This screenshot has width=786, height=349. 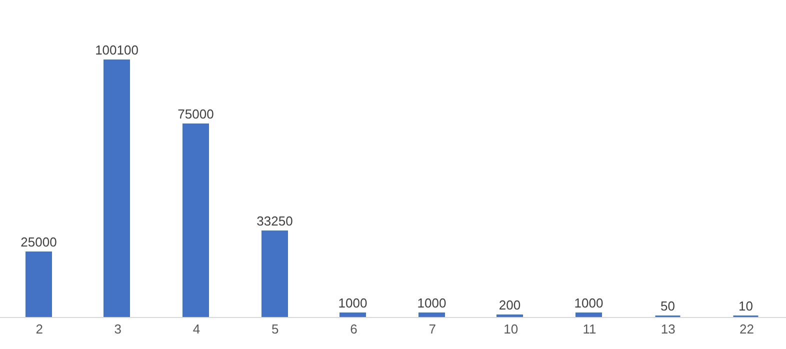 I want to click on x-tick-label: 13, so click(x=668, y=329).